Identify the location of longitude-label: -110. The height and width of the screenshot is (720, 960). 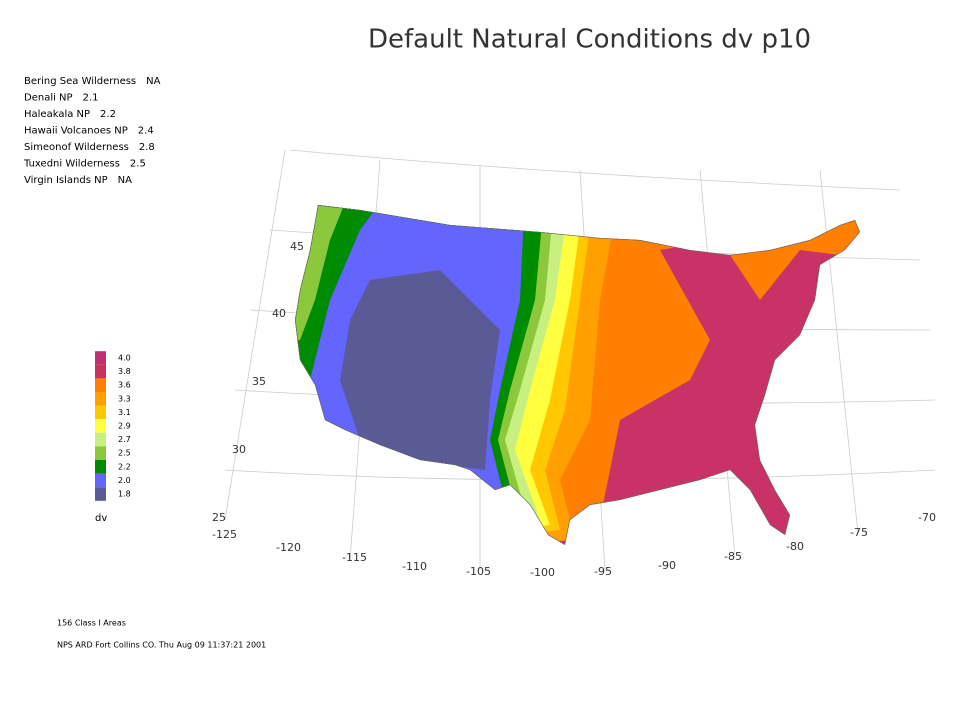
(414, 566).